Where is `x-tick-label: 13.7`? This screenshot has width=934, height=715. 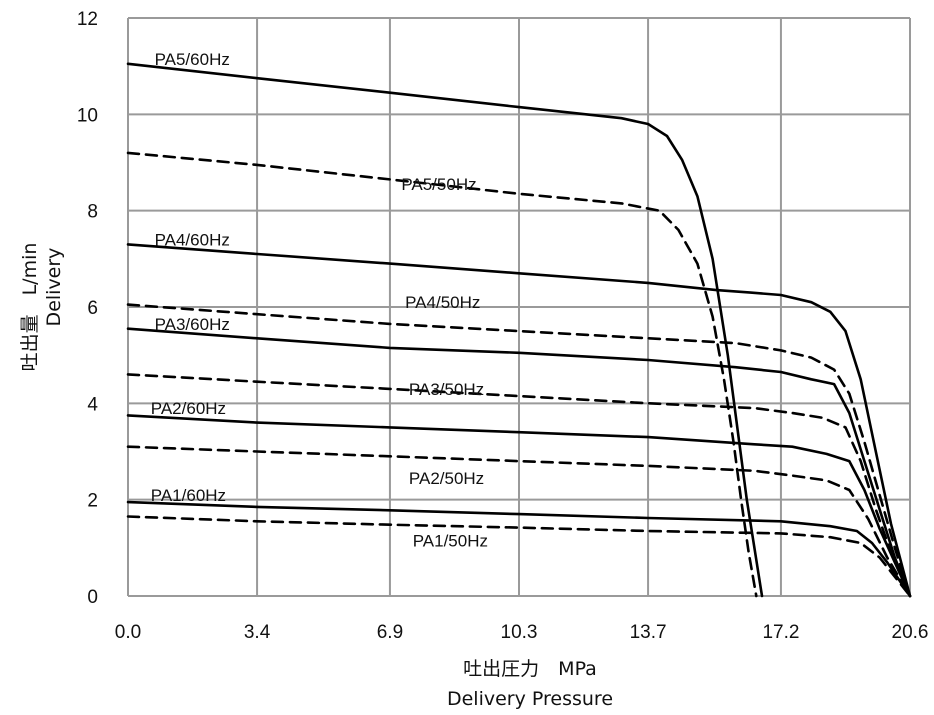 x-tick-label: 13.7 is located at coordinates (648, 632).